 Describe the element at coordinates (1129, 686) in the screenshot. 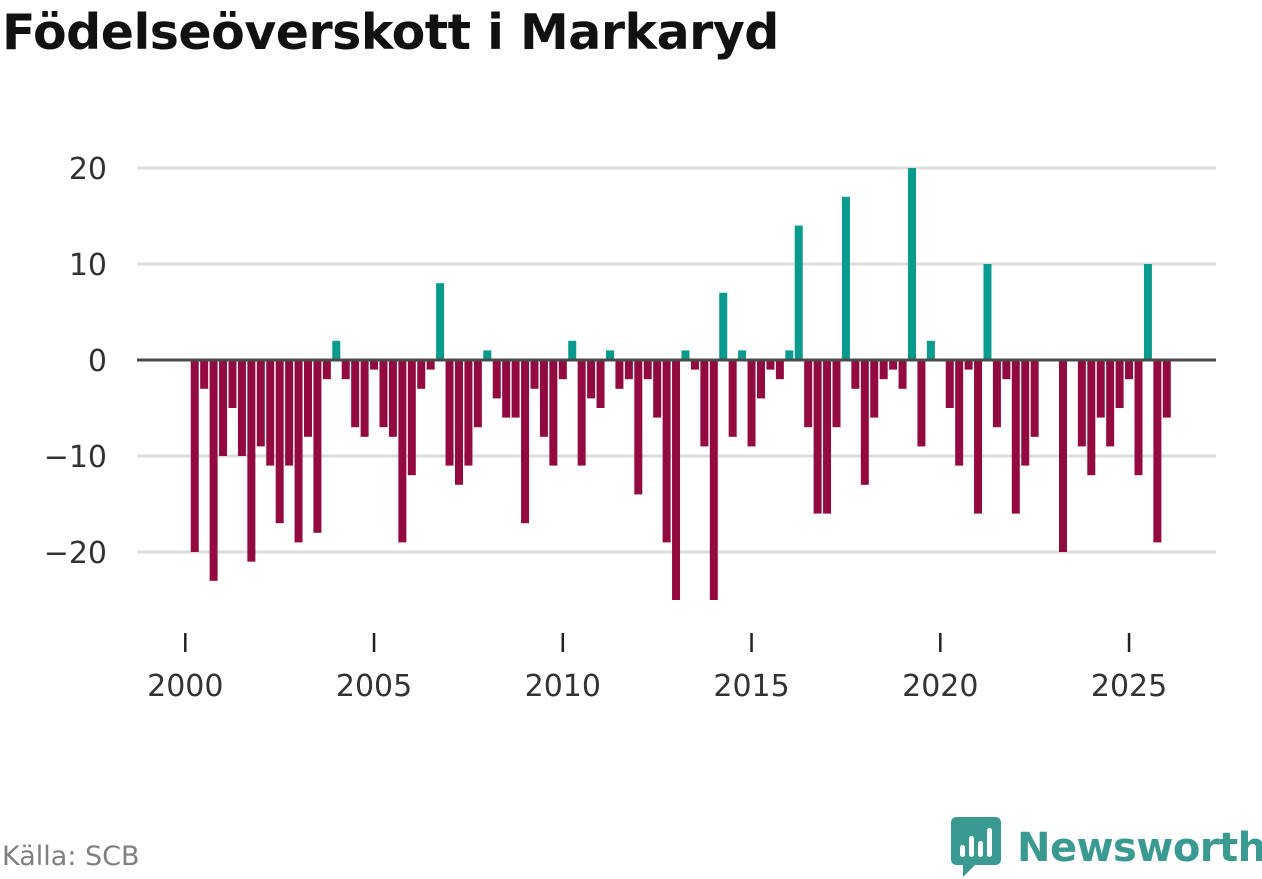

I see `x-tick-label: 2025` at that location.